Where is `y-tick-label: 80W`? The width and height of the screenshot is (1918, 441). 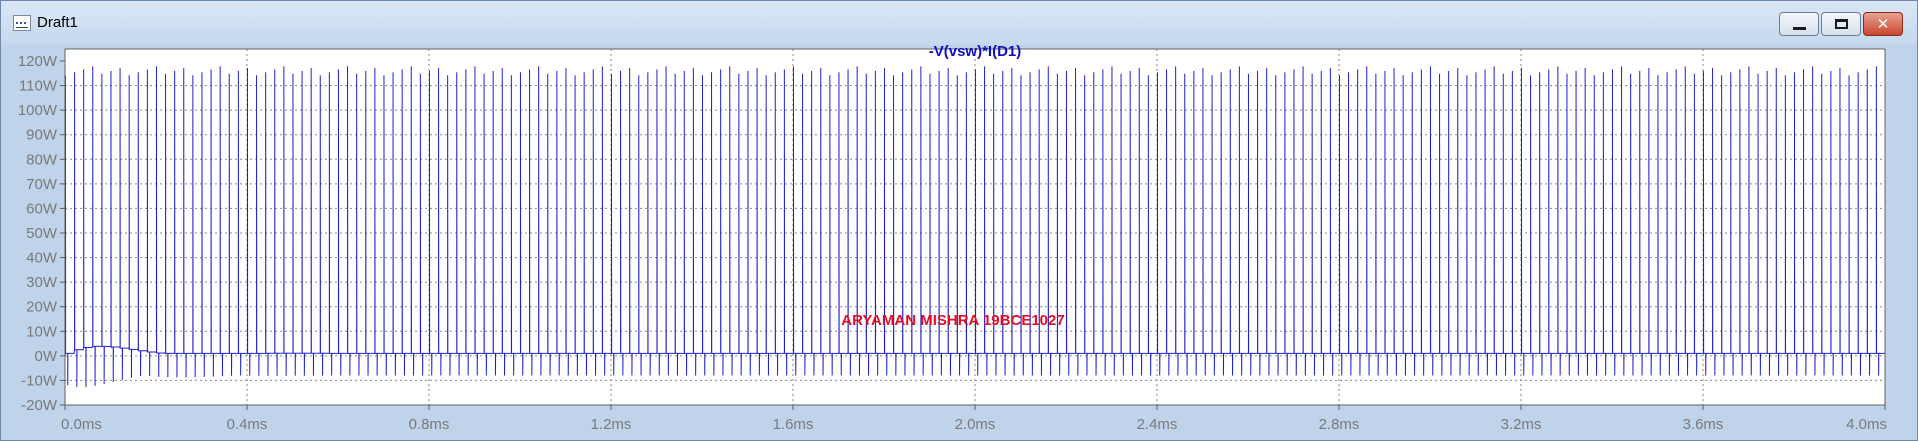 y-tick-label: 80W is located at coordinates (42, 159).